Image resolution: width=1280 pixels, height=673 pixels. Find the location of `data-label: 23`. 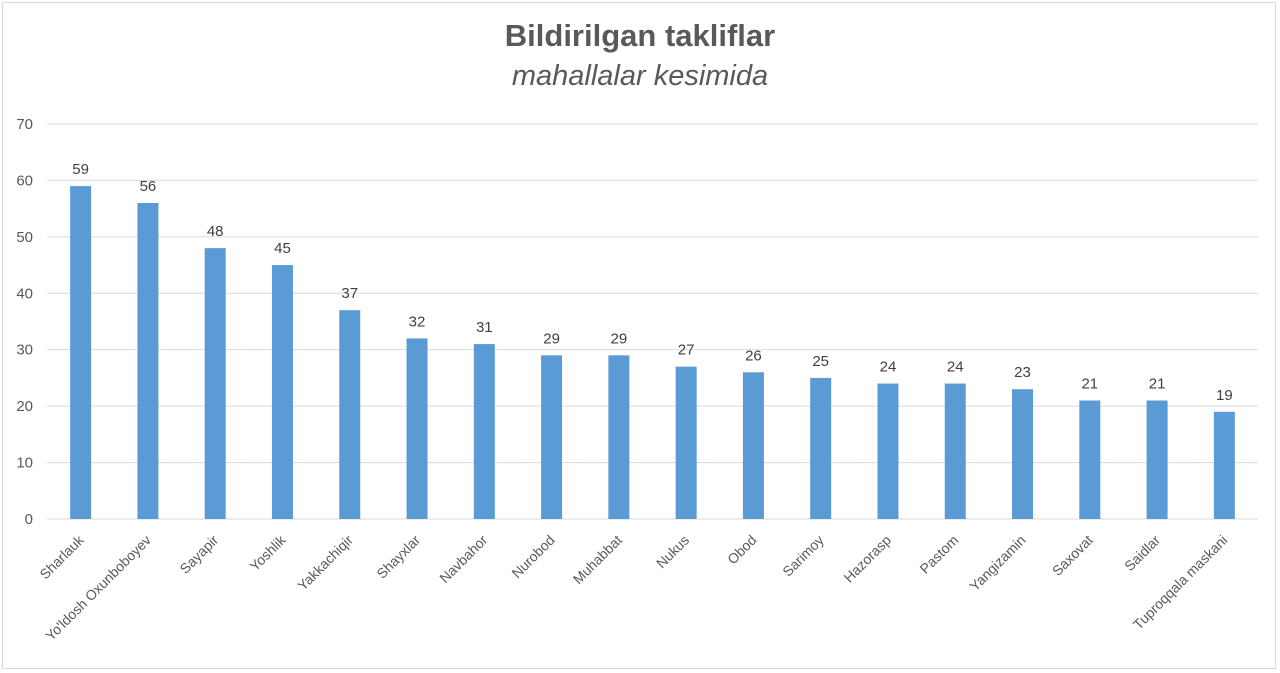

data-label: 23 is located at coordinates (1022, 372).